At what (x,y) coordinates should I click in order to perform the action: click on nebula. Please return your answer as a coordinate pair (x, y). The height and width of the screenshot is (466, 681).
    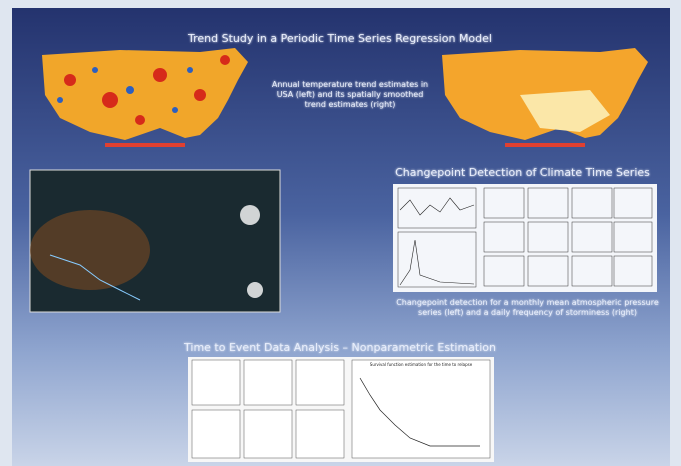
    Looking at the image, I should click on (90, 250).